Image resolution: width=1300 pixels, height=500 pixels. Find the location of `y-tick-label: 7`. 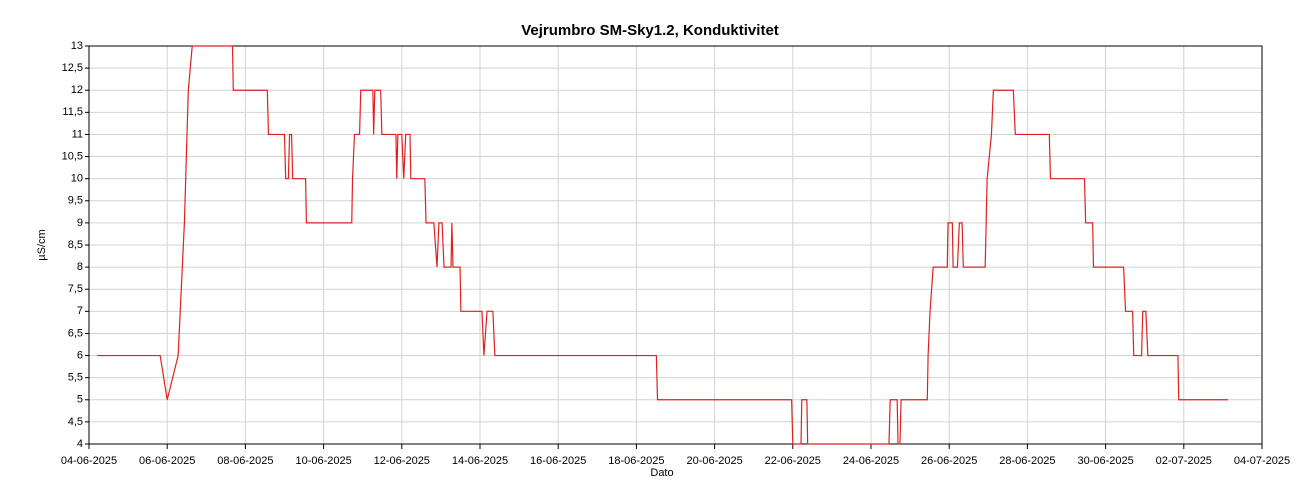

y-tick-label: 7 is located at coordinates (80, 311).